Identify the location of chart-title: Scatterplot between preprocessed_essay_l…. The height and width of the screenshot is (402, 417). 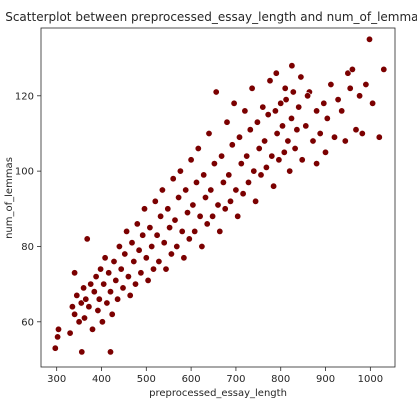
(211, 17).